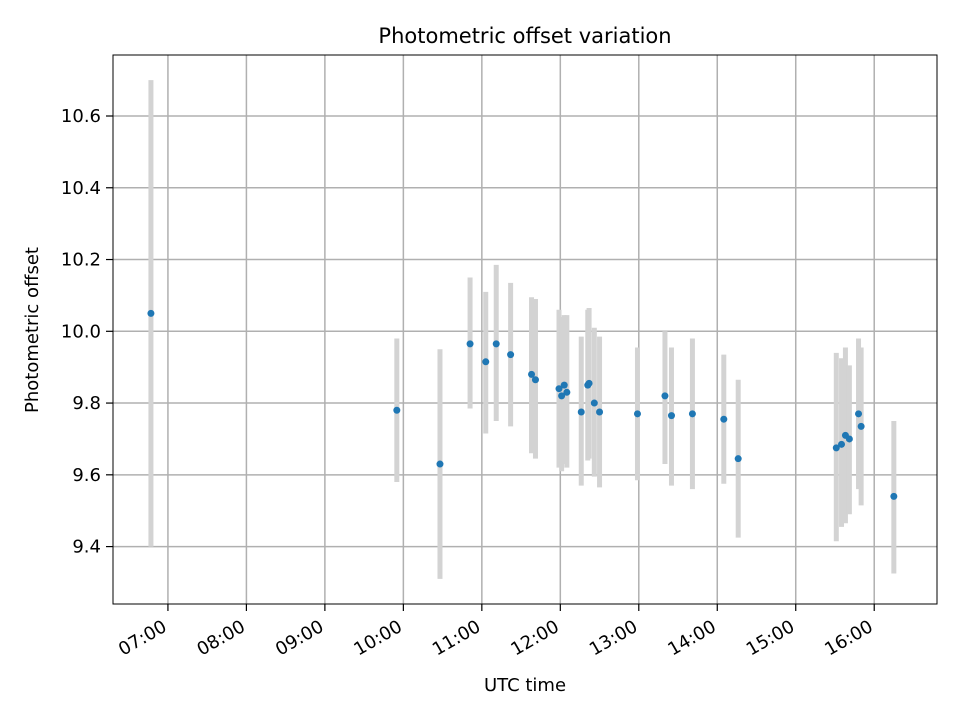  I want to click on x-axis-label: UTC time, so click(525, 685).